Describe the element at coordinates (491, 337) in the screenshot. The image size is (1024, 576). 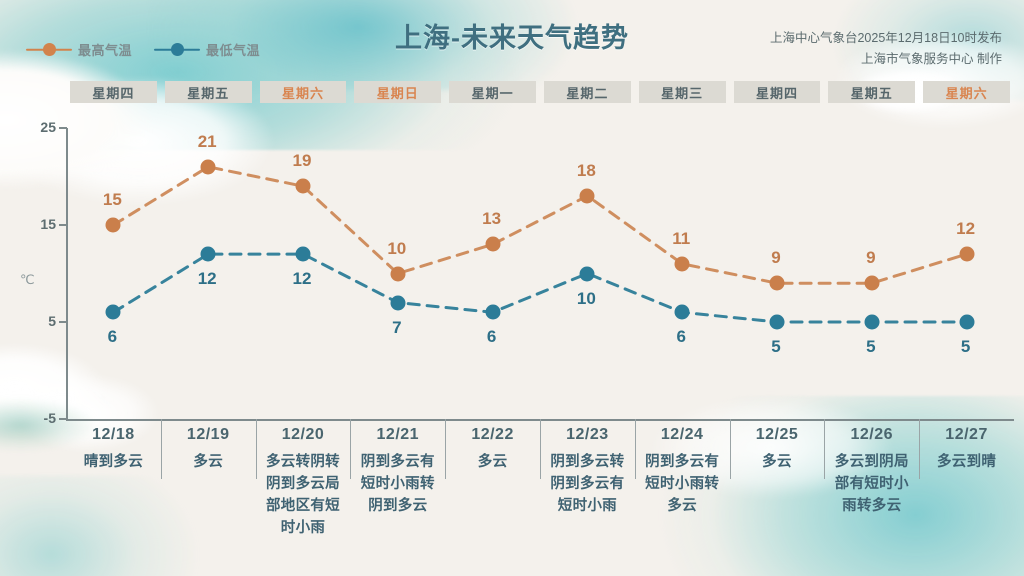
I see `value-label-low-4: 6` at that location.